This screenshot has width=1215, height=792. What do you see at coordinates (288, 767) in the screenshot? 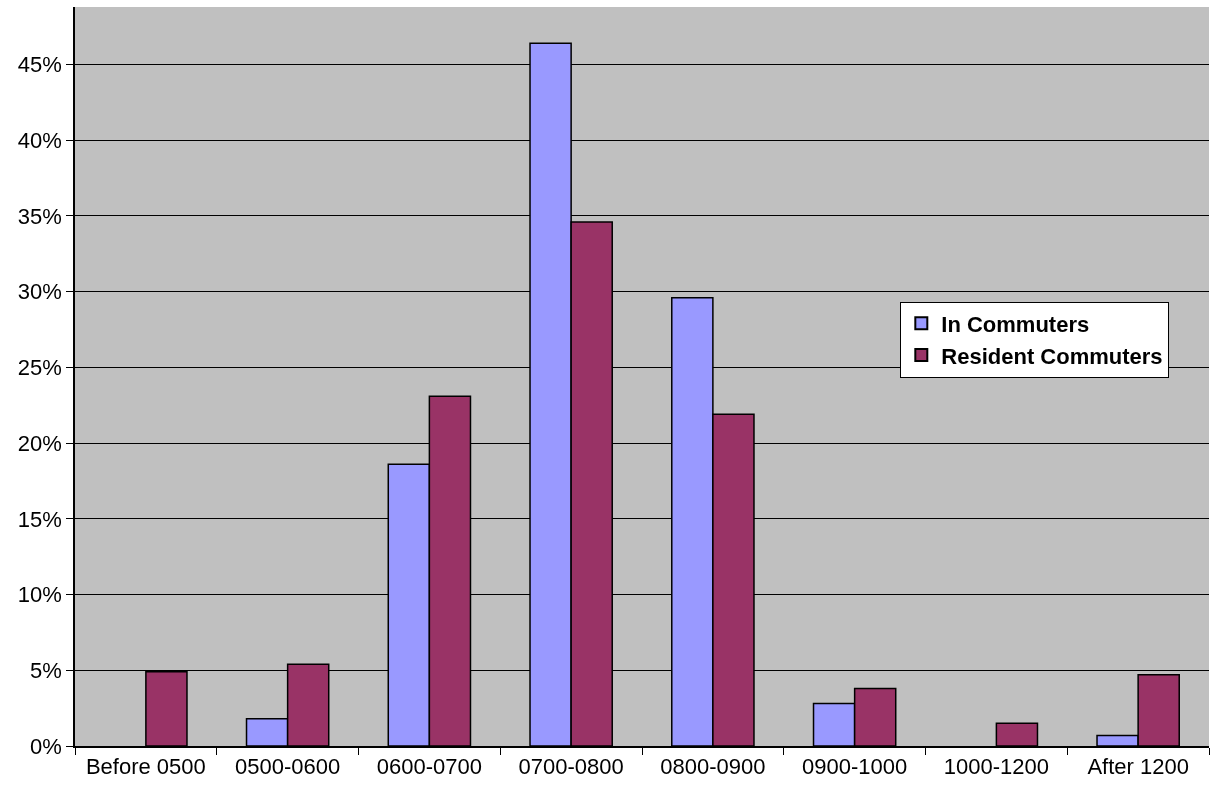
I see `x-tick-label: 0500-0600` at bounding box center [288, 767].